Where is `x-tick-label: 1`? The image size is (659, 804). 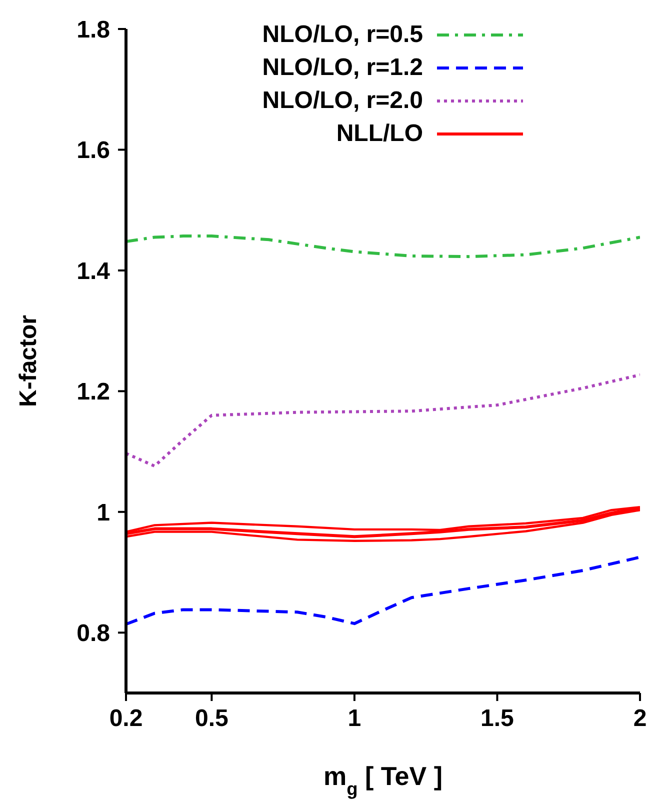 x-tick-label: 1 is located at coordinates (355, 718).